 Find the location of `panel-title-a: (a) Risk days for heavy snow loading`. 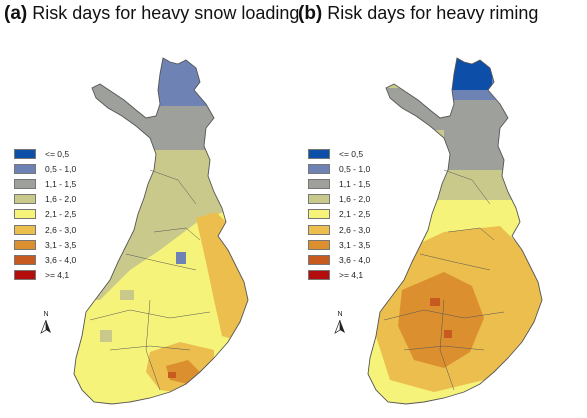

panel-title-a: (a) Risk days for heavy snow loading is located at coordinates (151, 14).